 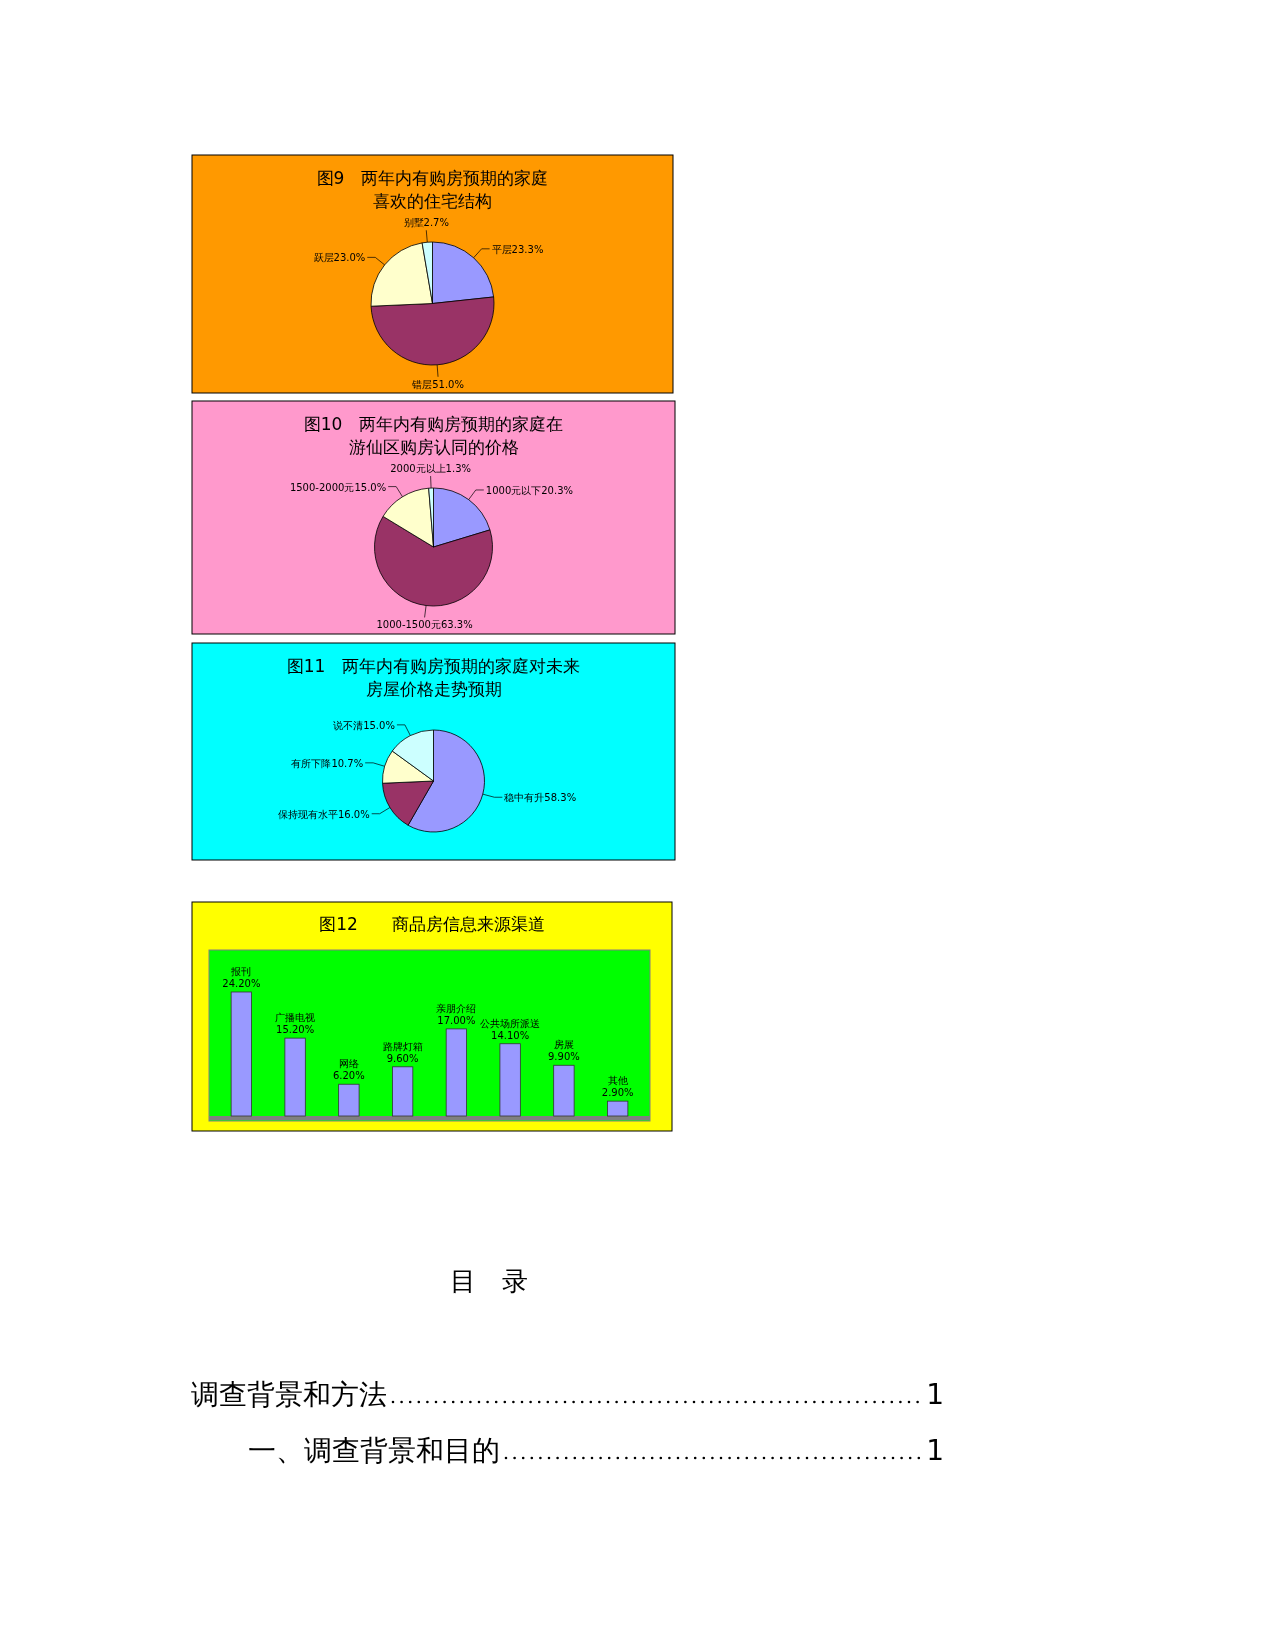 I want to click on x-tick-label: 报刊, so click(x=241, y=971).